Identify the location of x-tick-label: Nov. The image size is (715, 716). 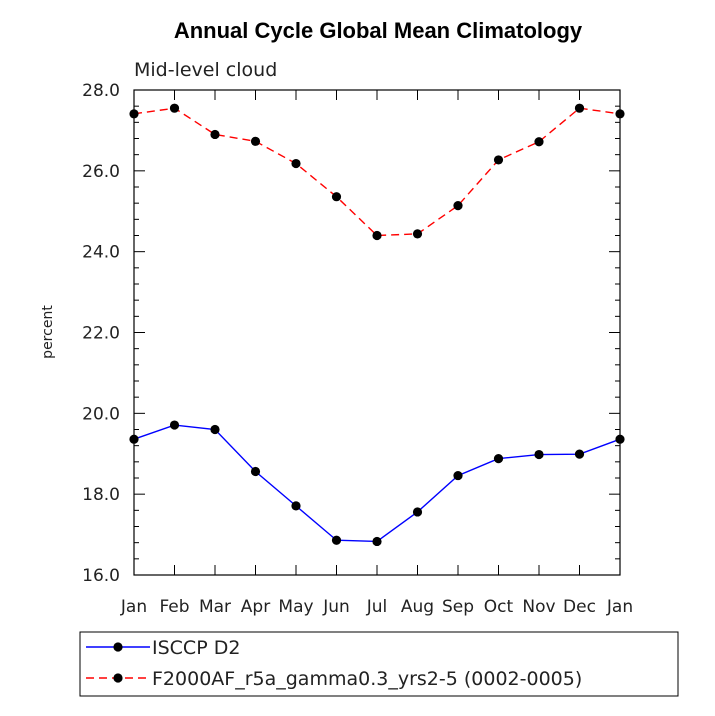
(538, 607).